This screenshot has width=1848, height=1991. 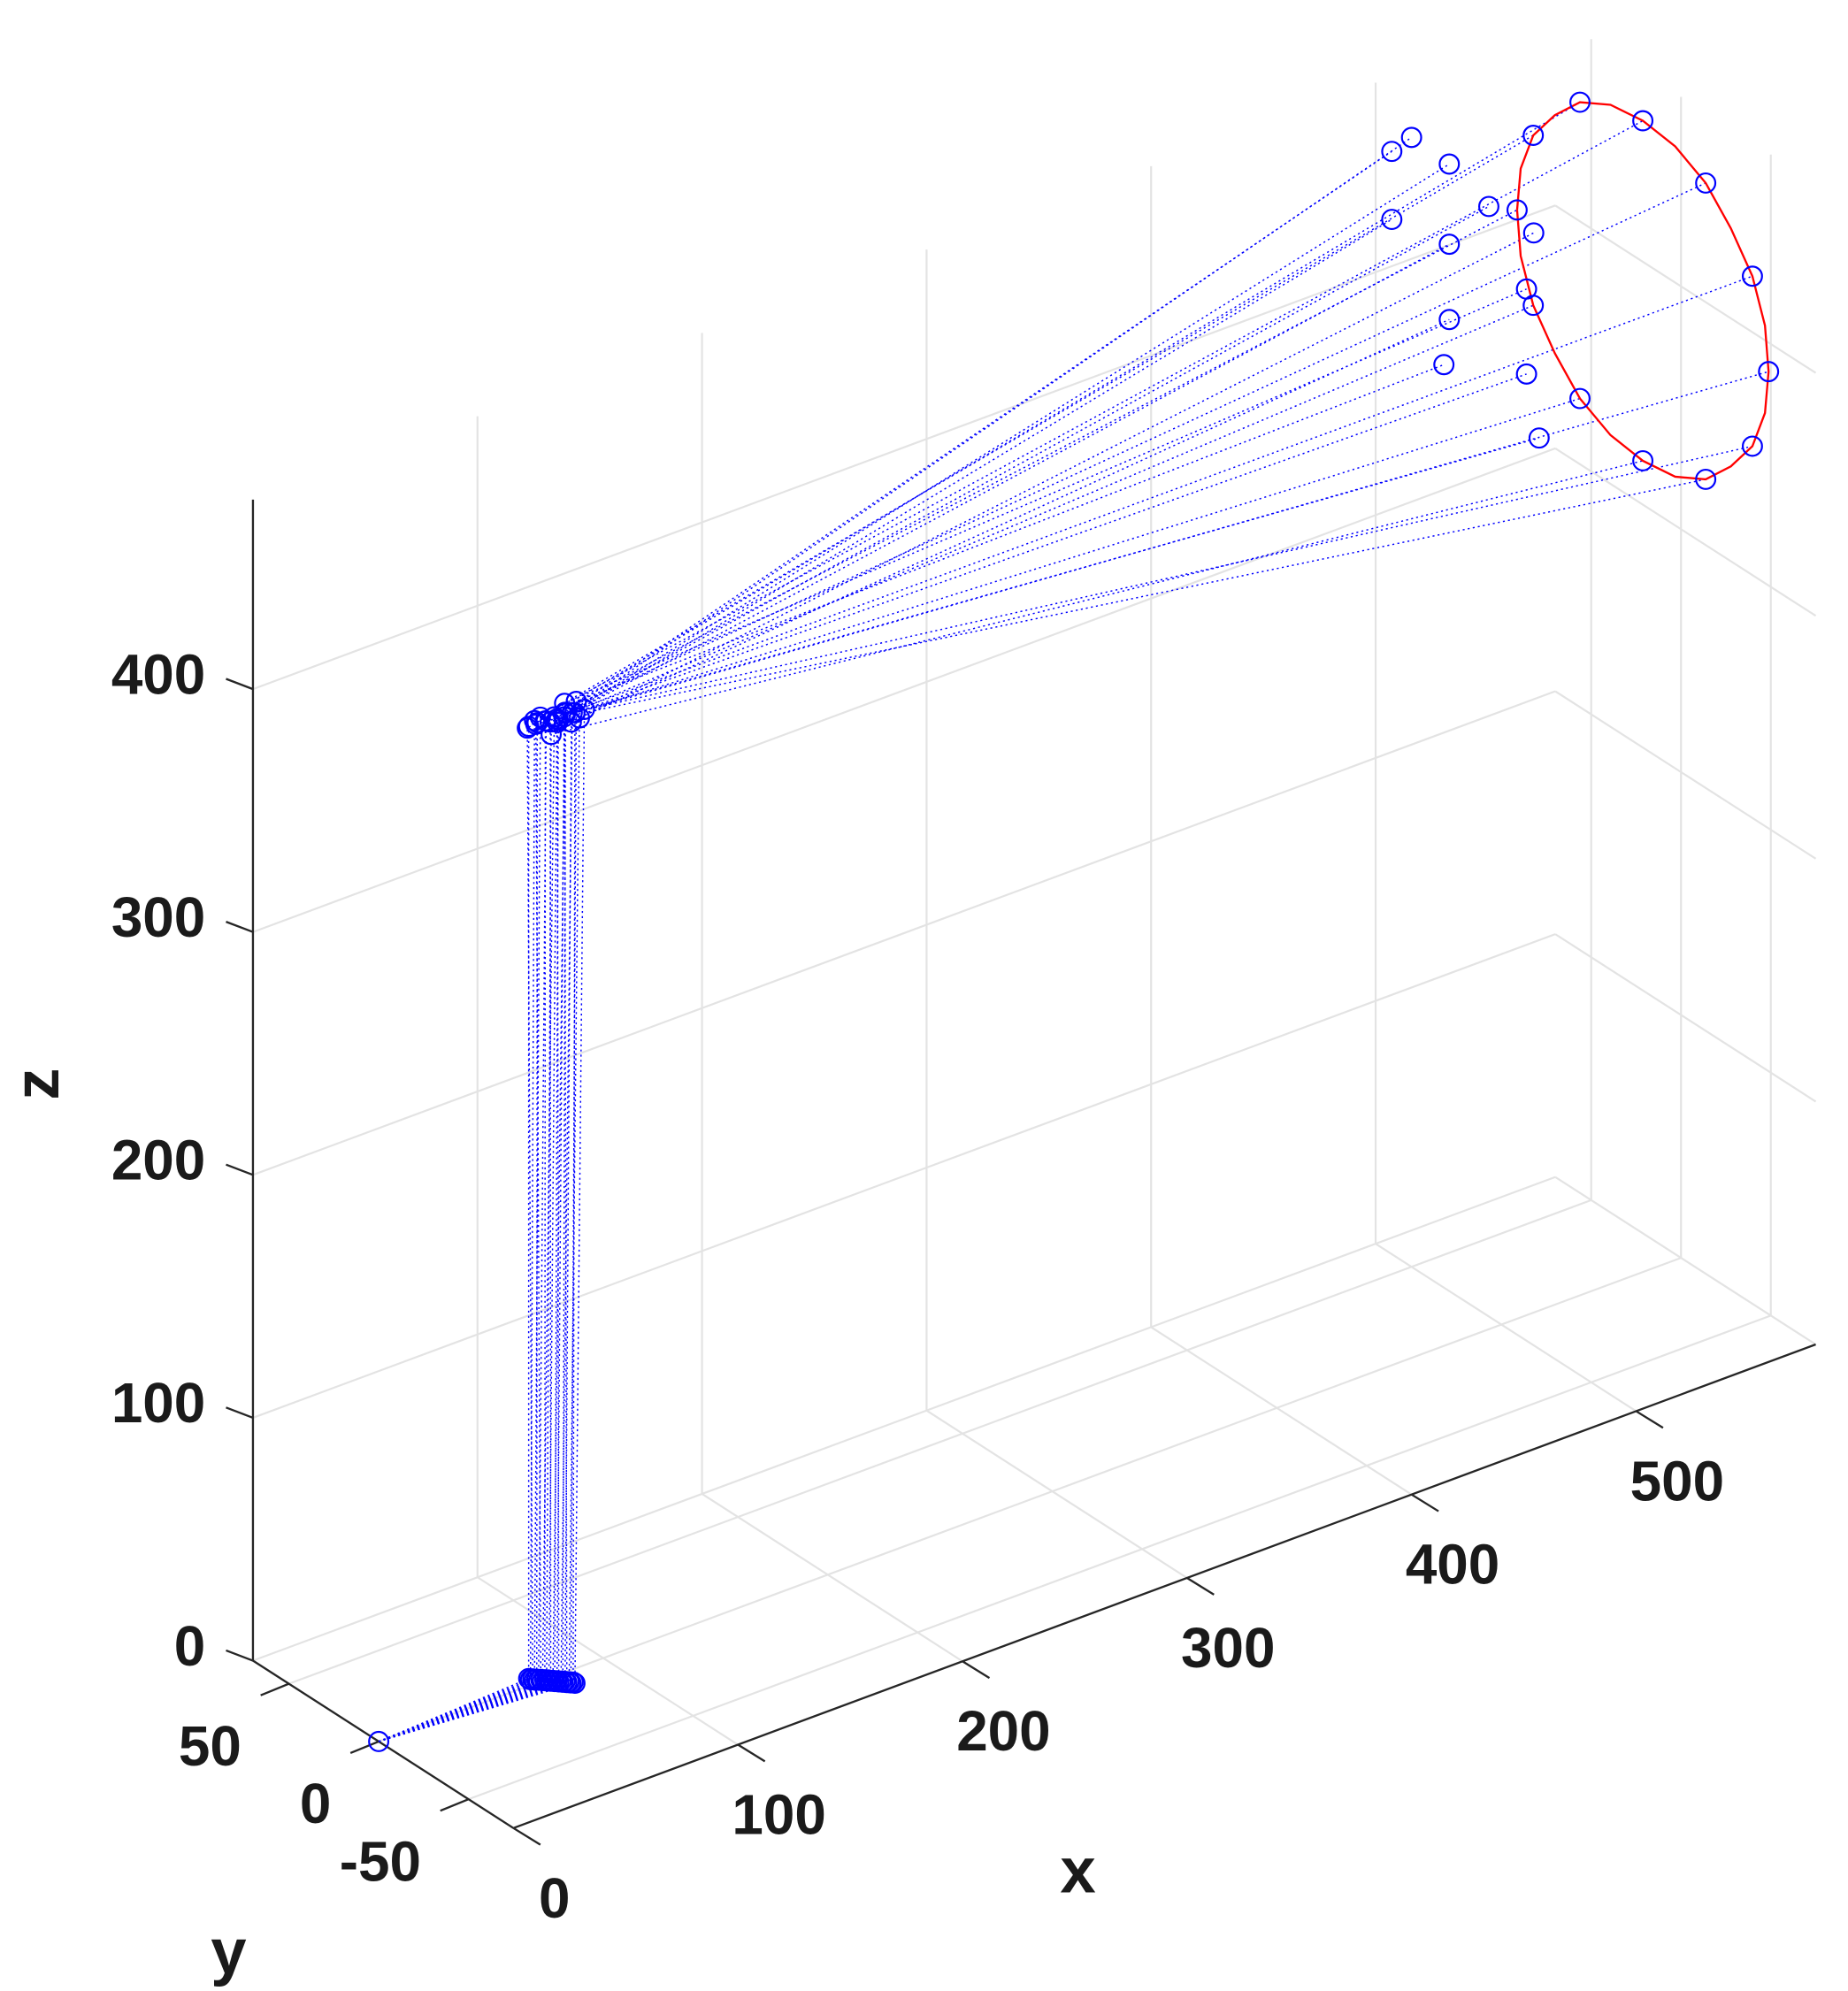 What do you see at coordinates (37, 1083) in the screenshot?
I see `z-axis-title: z` at bounding box center [37, 1083].